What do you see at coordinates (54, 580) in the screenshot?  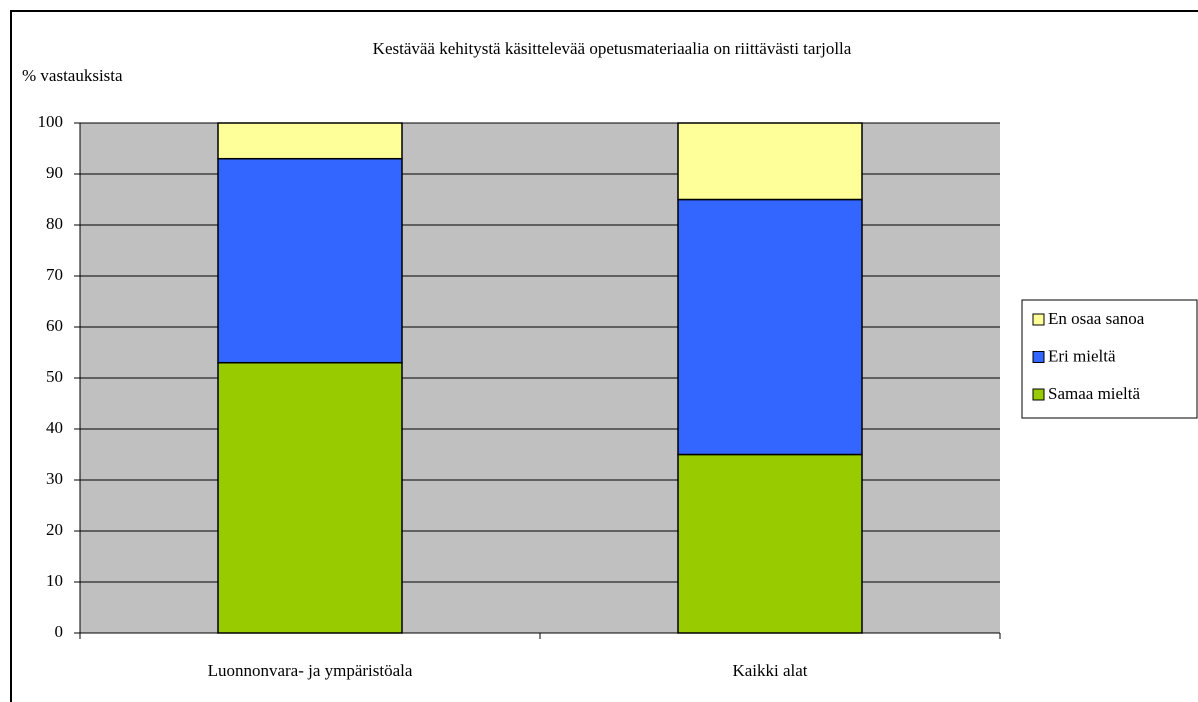 I see `y-tick-label: 10` at bounding box center [54, 580].